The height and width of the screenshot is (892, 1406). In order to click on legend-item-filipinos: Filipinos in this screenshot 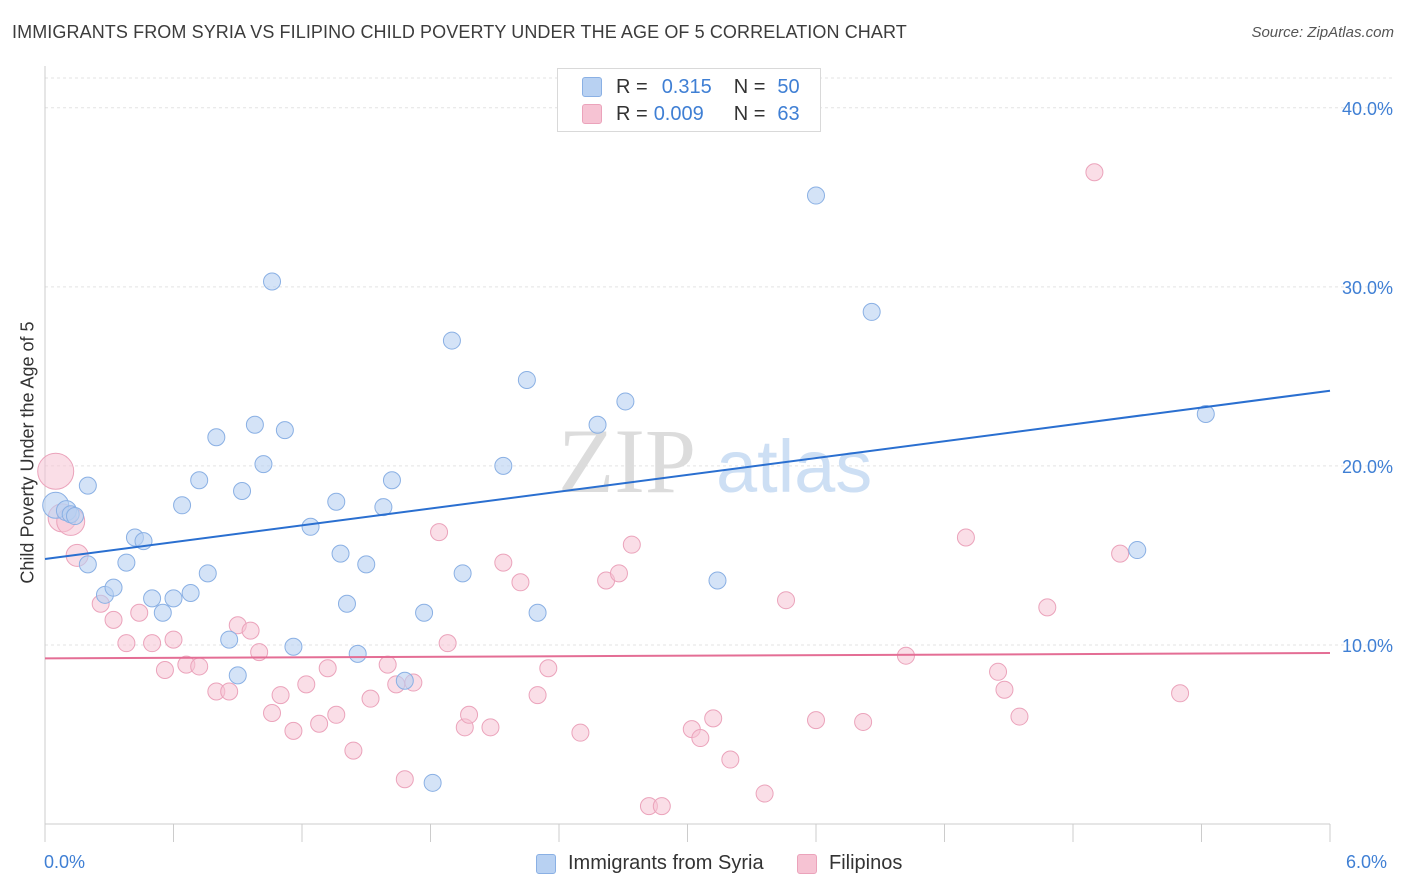, I will do `click(849, 863)`.